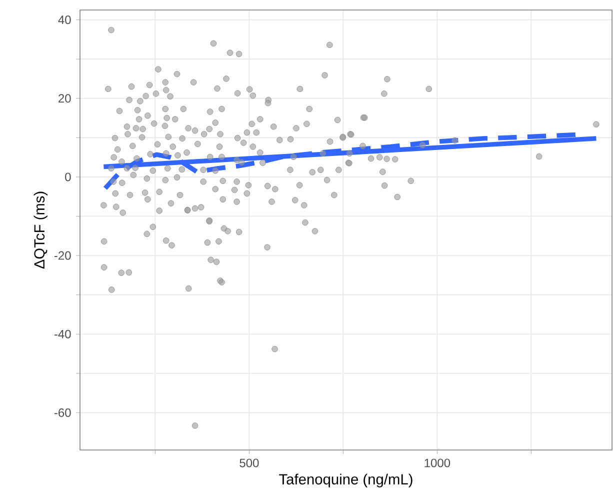  What do you see at coordinates (62, 334) in the screenshot?
I see `y-tick-label: -40` at bounding box center [62, 334].